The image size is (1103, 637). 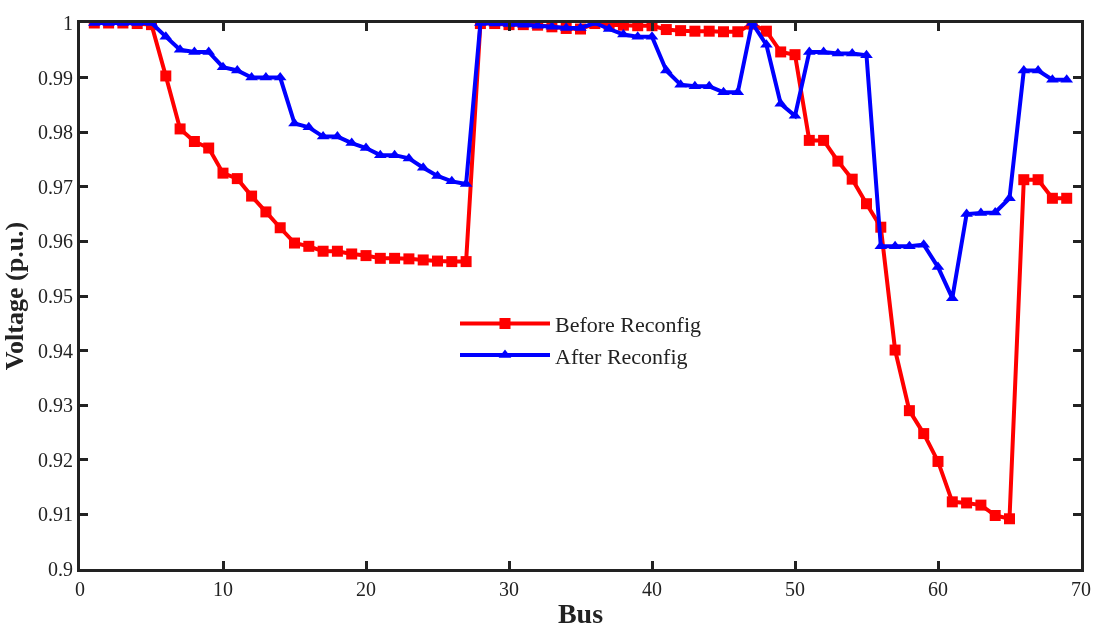 I want to click on y-tick-label: 0.99, so click(x=55, y=77).